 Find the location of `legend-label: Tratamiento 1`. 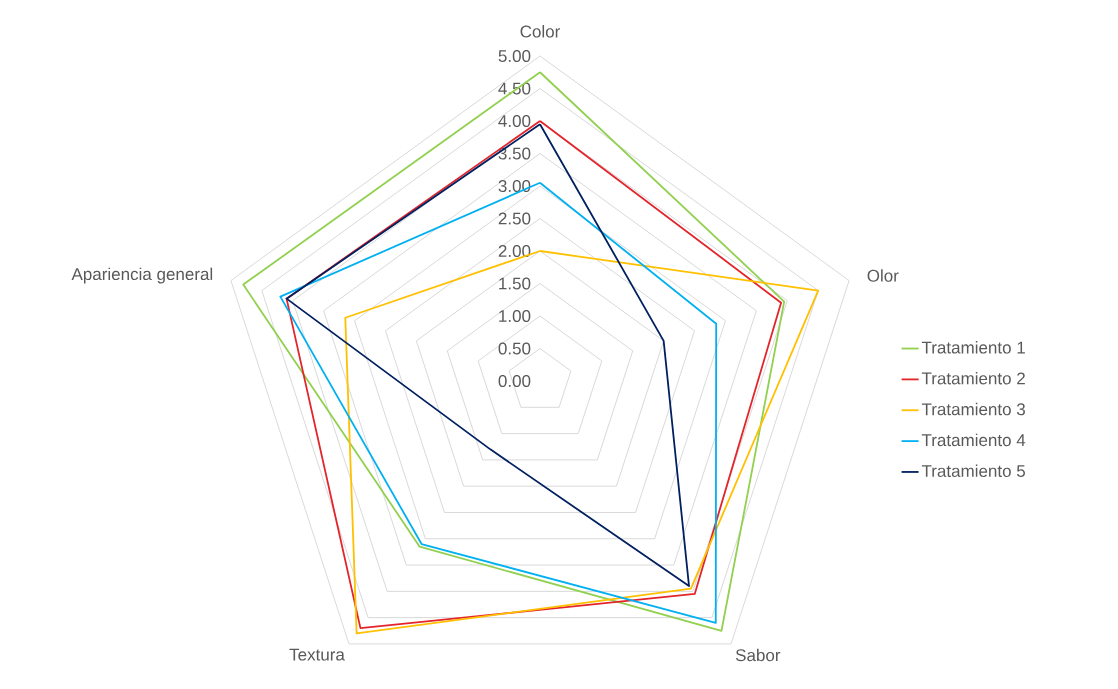

legend-label: Tratamiento 1 is located at coordinates (973, 347).